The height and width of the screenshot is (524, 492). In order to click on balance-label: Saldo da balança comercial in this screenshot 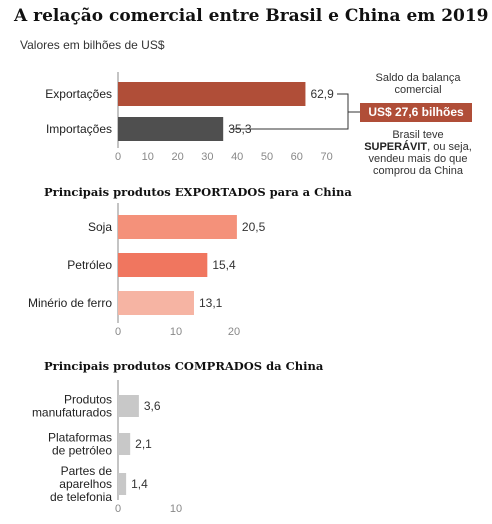, I will do `click(418, 84)`.